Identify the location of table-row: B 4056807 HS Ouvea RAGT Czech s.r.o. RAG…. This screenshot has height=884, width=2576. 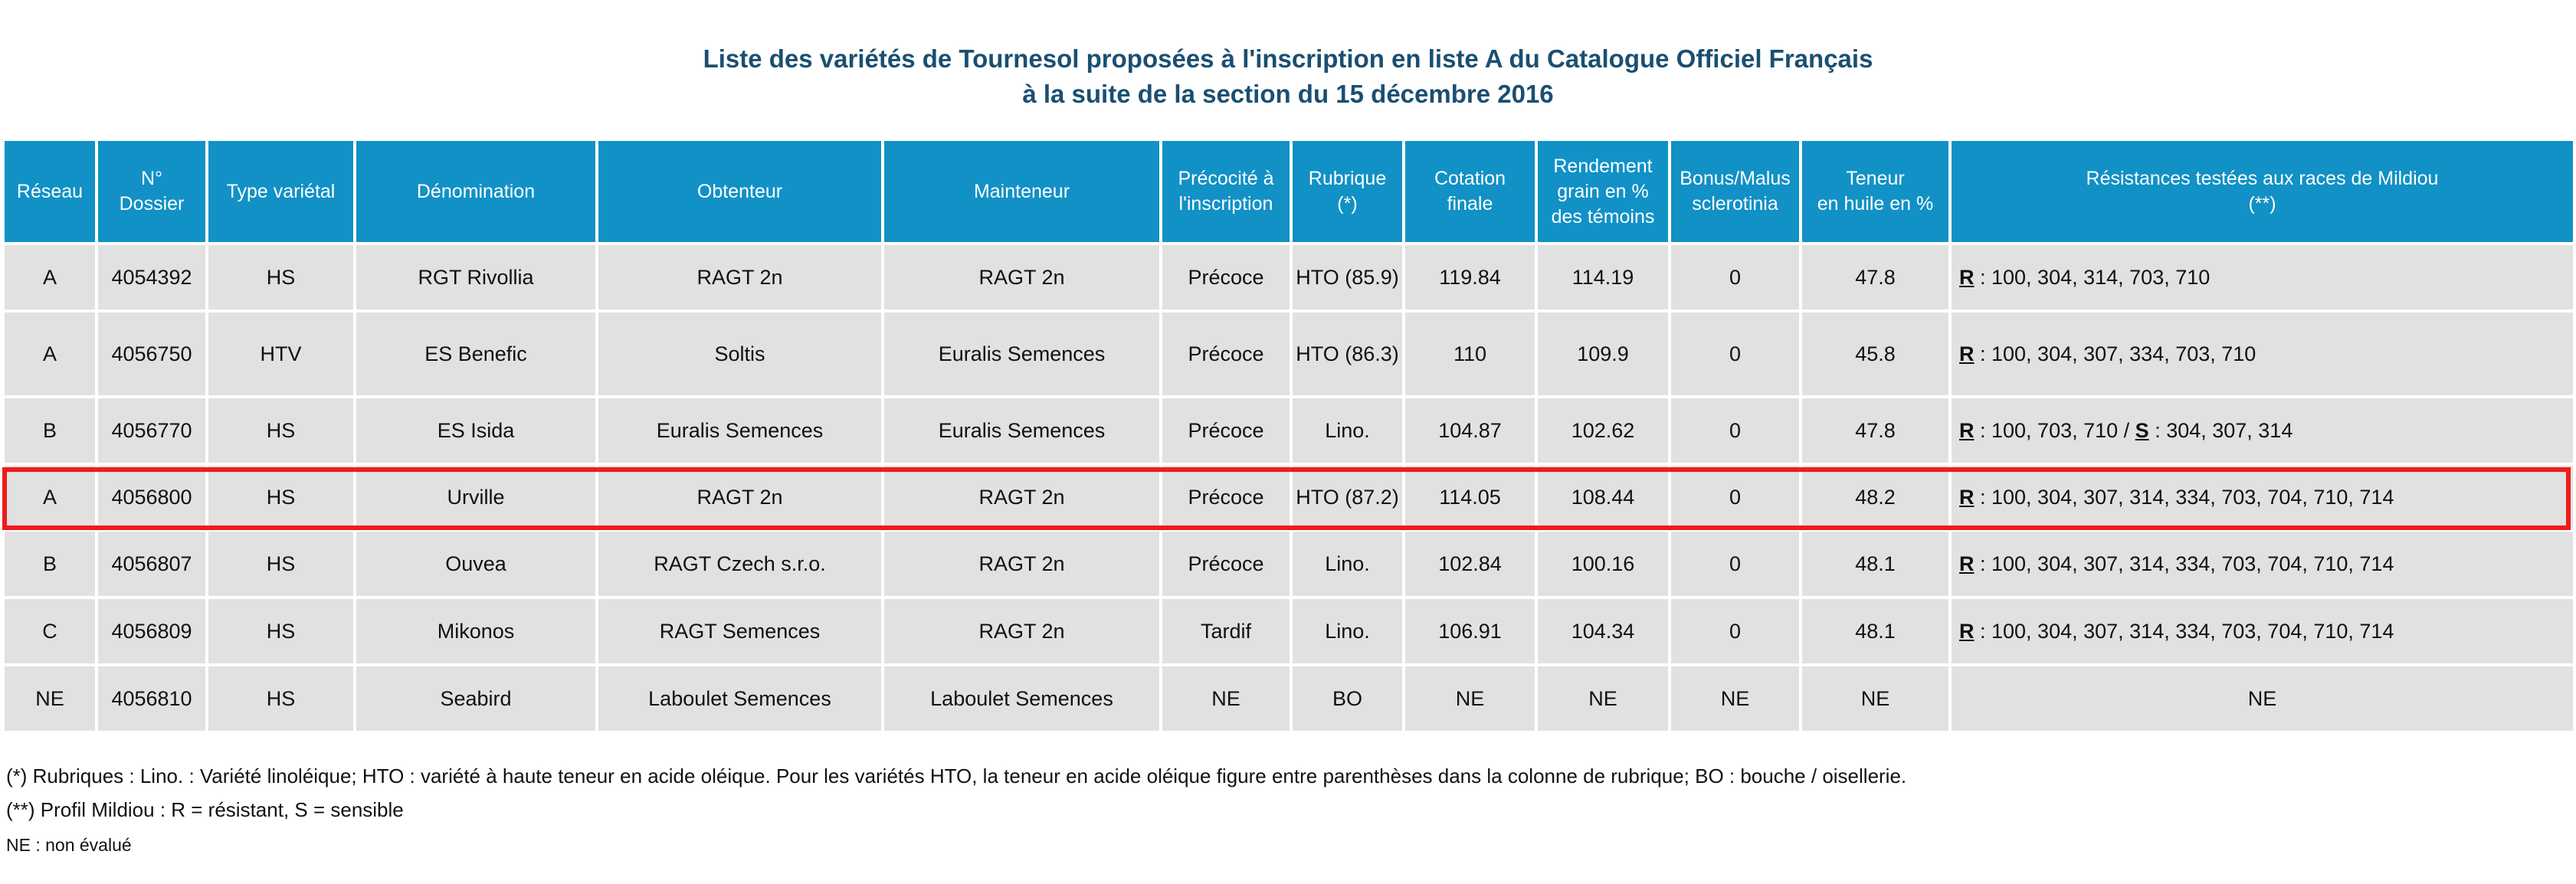
(1289, 564).